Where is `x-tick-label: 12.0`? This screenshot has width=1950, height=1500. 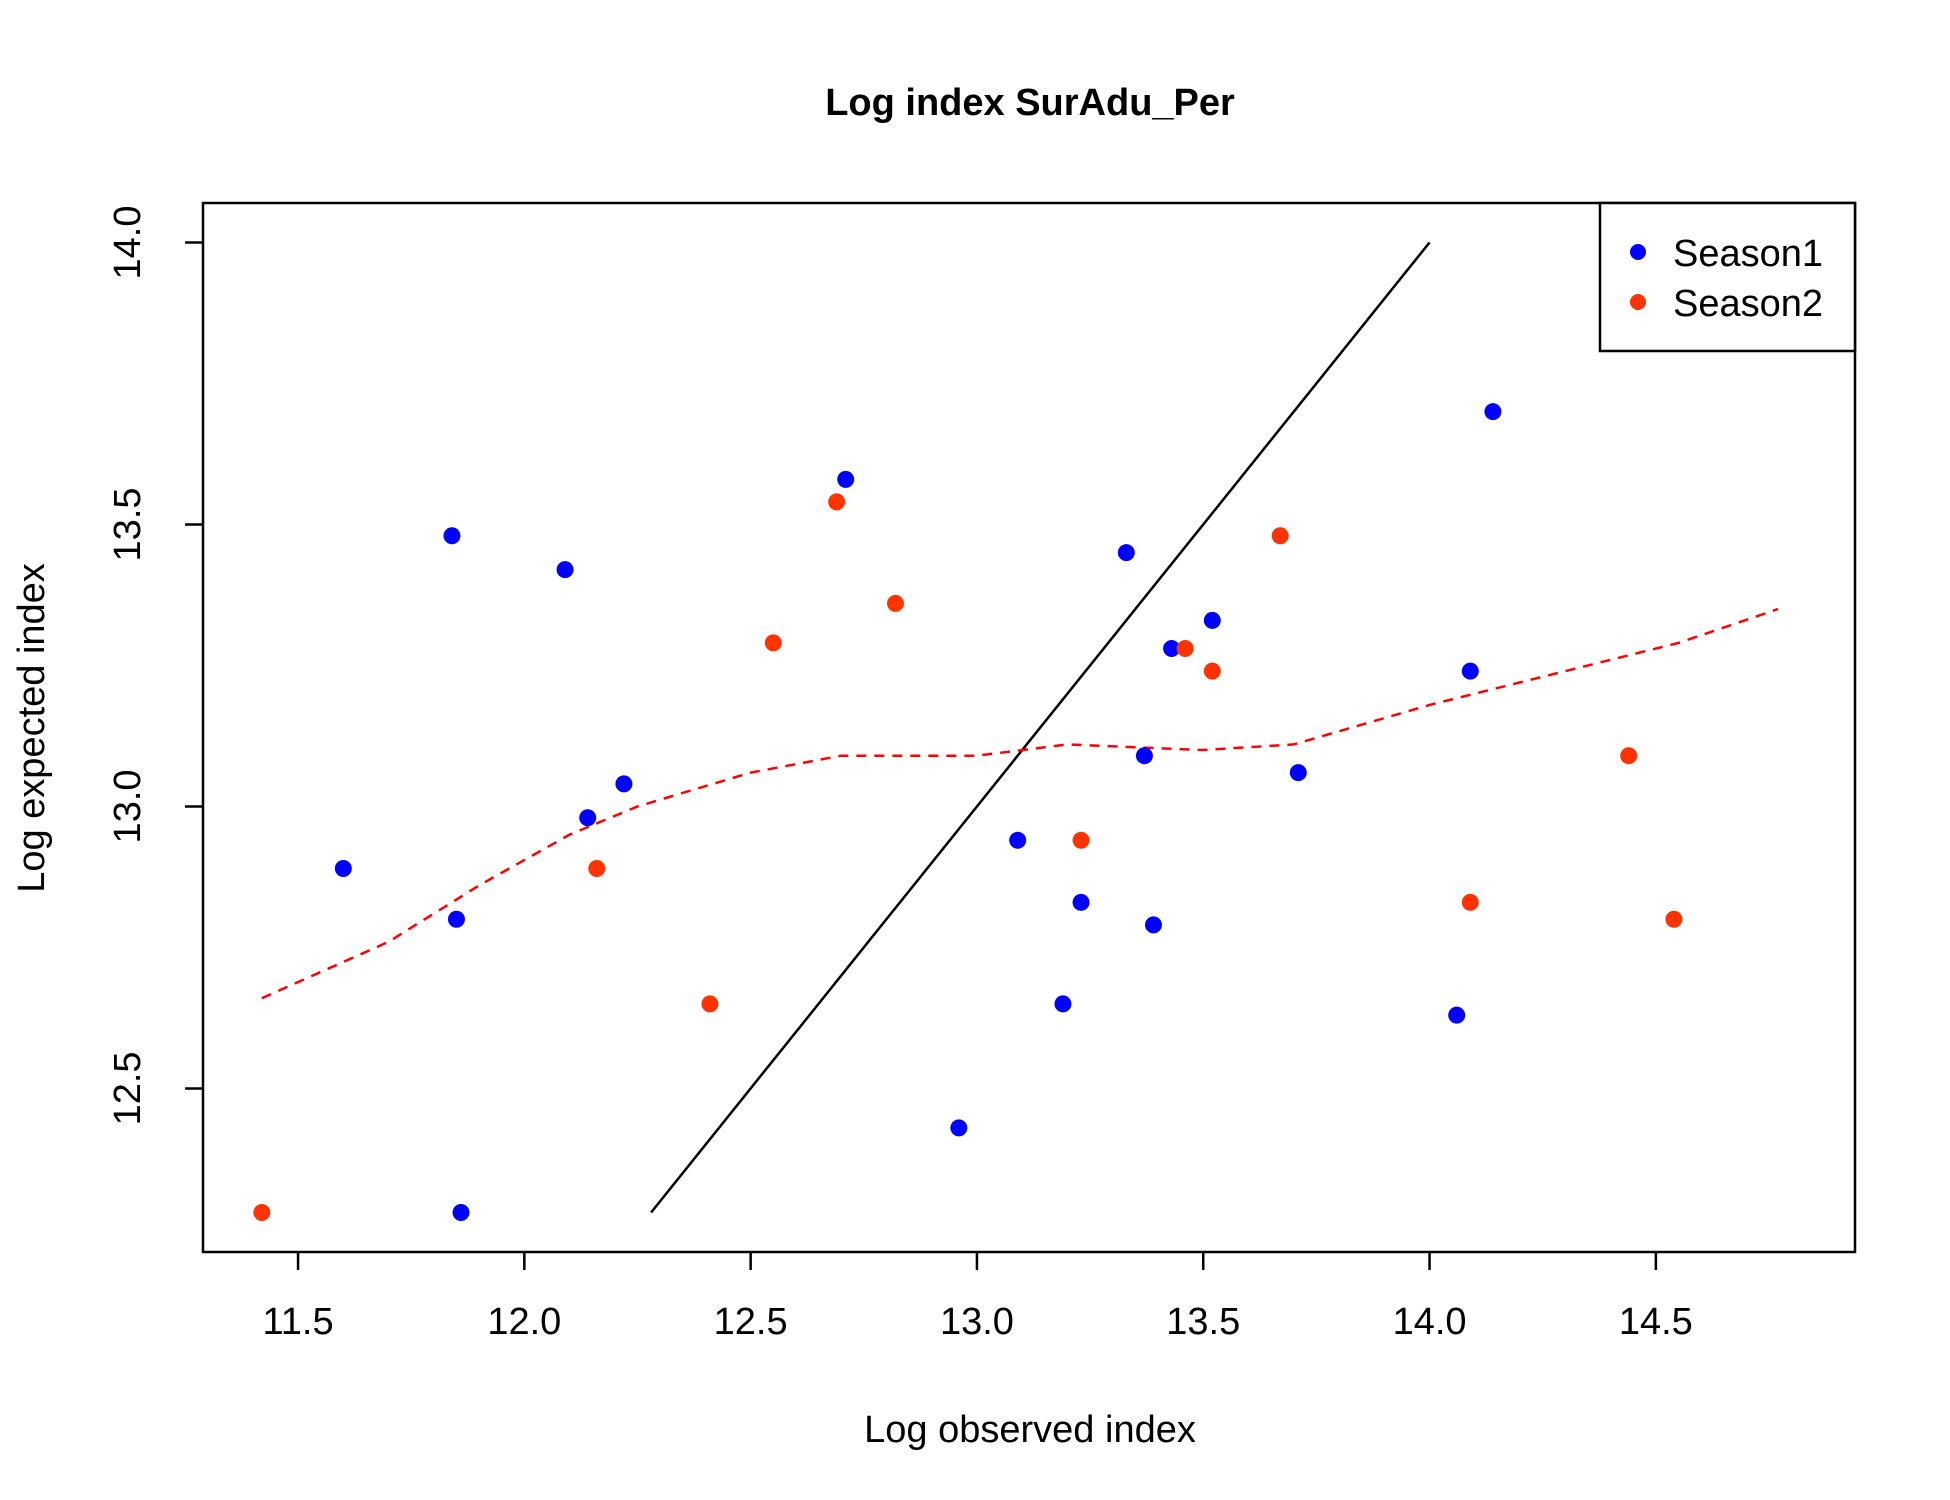 x-tick-label: 12.0 is located at coordinates (524, 1322).